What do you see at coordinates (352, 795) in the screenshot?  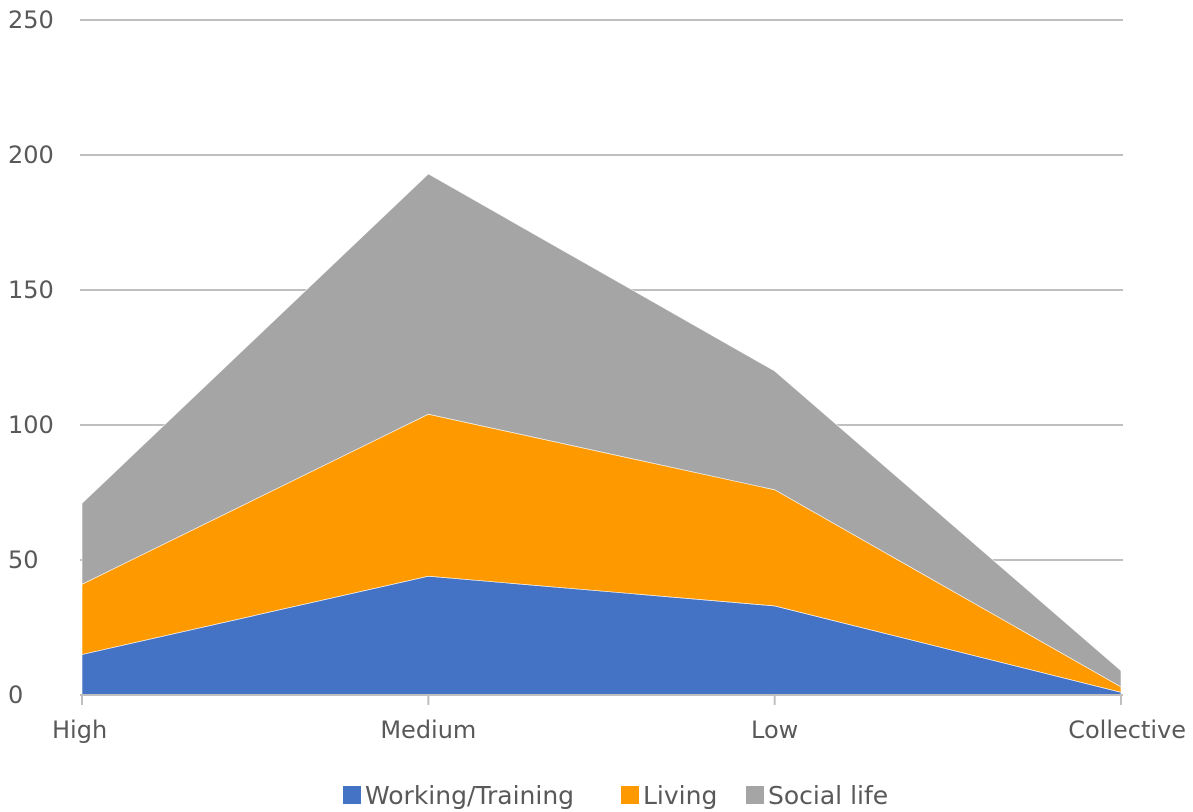 I see `legend-swatch-working-training` at bounding box center [352, 795].